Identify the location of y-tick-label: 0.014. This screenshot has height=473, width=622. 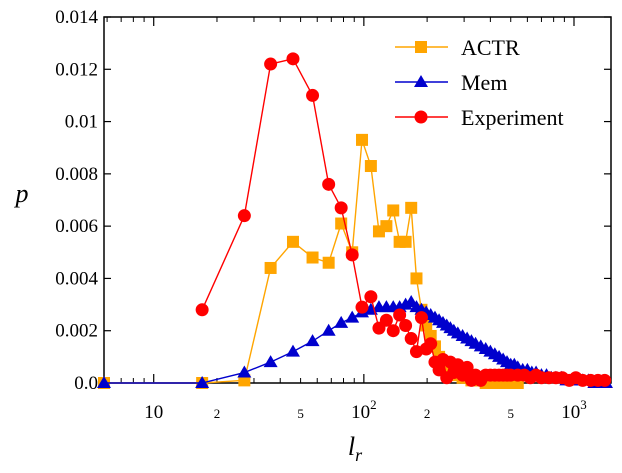
(76, 17).